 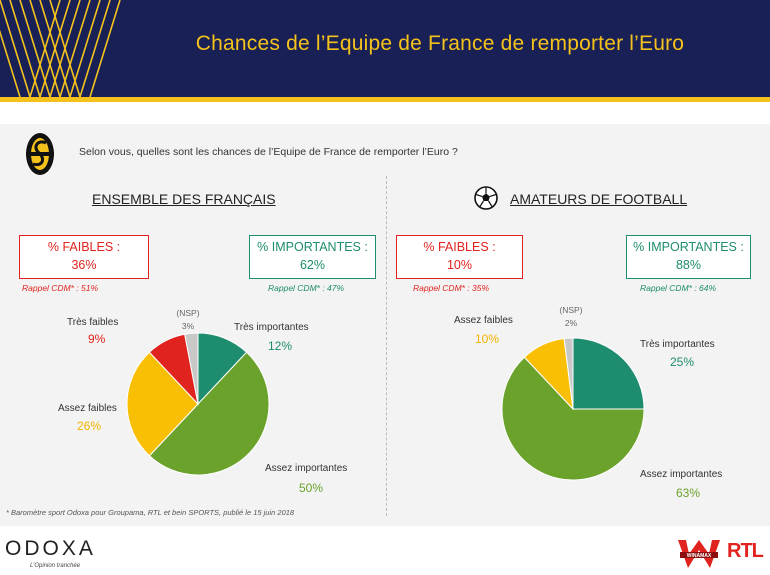 I want to click on right-faibles-note: Rappel CDM* : 35%, so click(x=451, y=288).